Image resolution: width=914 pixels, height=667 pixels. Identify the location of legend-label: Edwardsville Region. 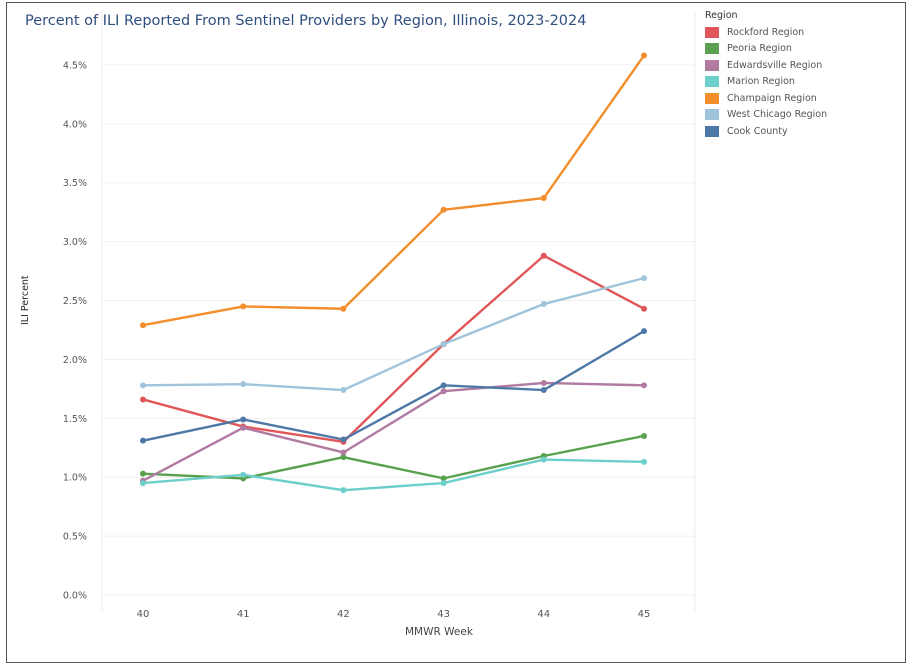
(775, 65).